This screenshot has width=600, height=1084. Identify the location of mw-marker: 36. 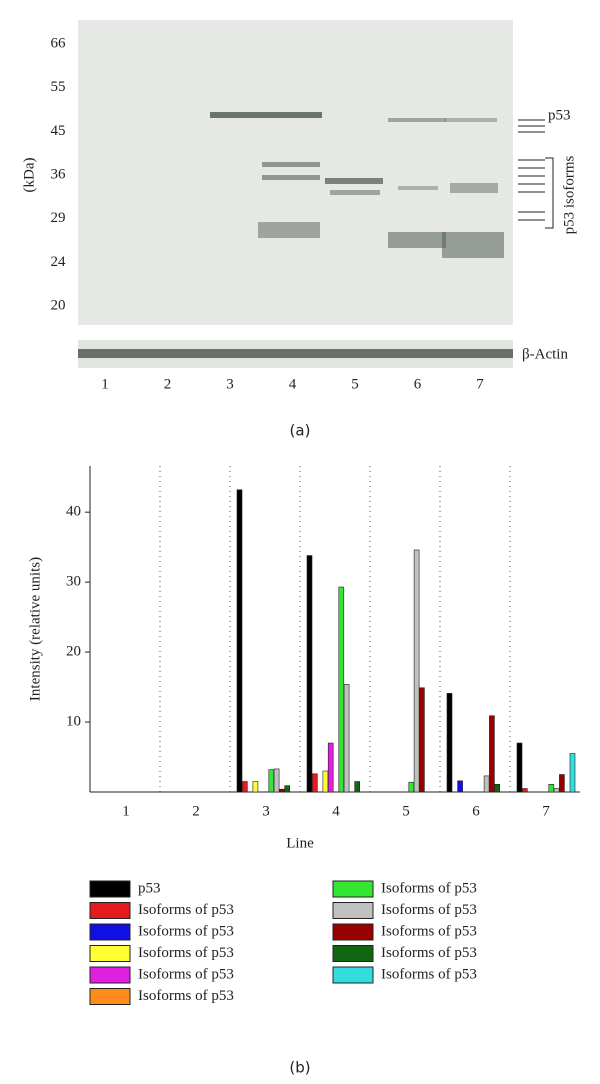
(59, 175).